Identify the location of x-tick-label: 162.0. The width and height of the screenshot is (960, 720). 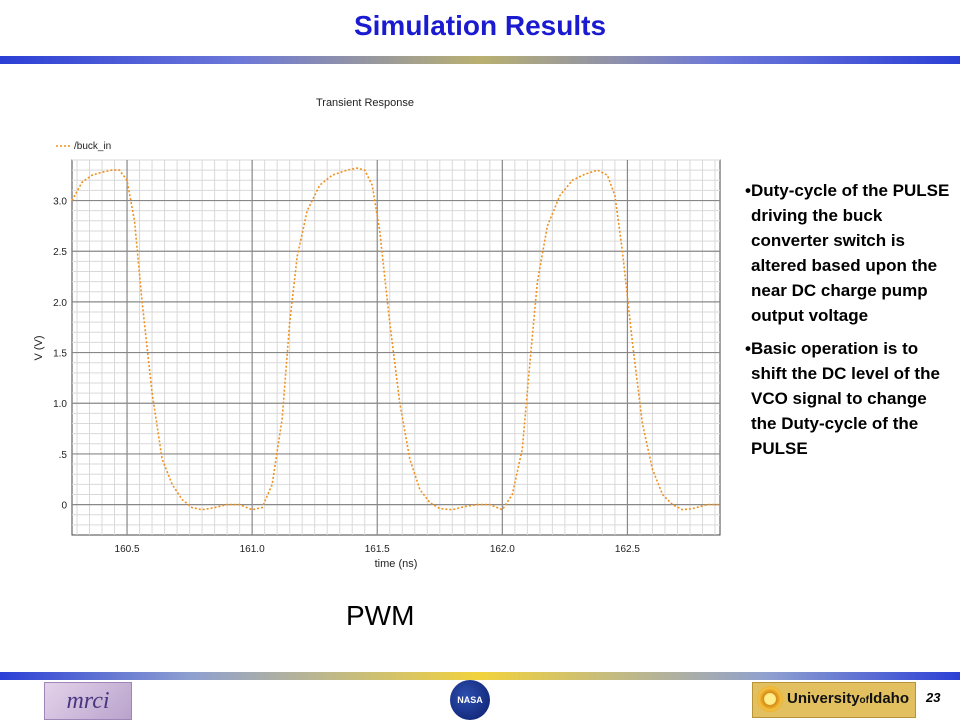
(502, 549).